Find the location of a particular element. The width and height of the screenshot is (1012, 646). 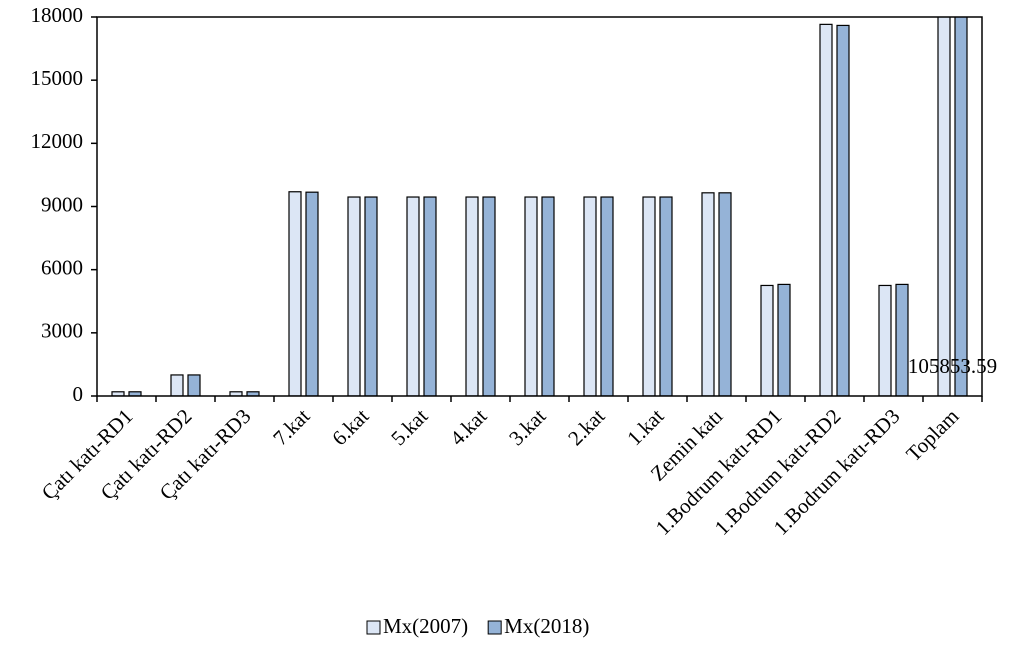

x-tick-label: 4.kat is located at coordinates (468, 427).